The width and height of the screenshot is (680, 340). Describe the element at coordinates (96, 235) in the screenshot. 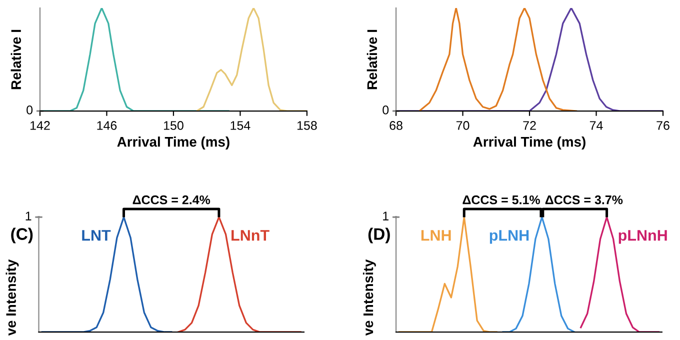

I see `series-label: LNT` at that location.